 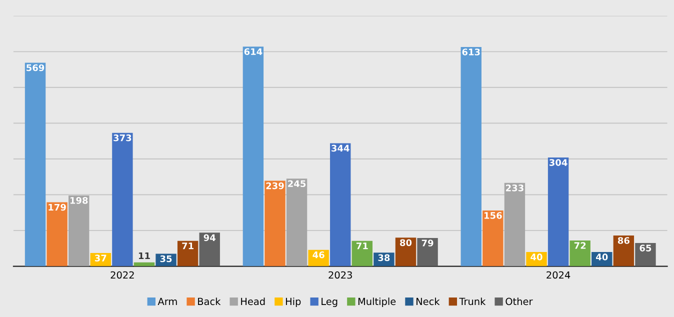 I want to click on data-label: 233, so click(x=515, y=188).